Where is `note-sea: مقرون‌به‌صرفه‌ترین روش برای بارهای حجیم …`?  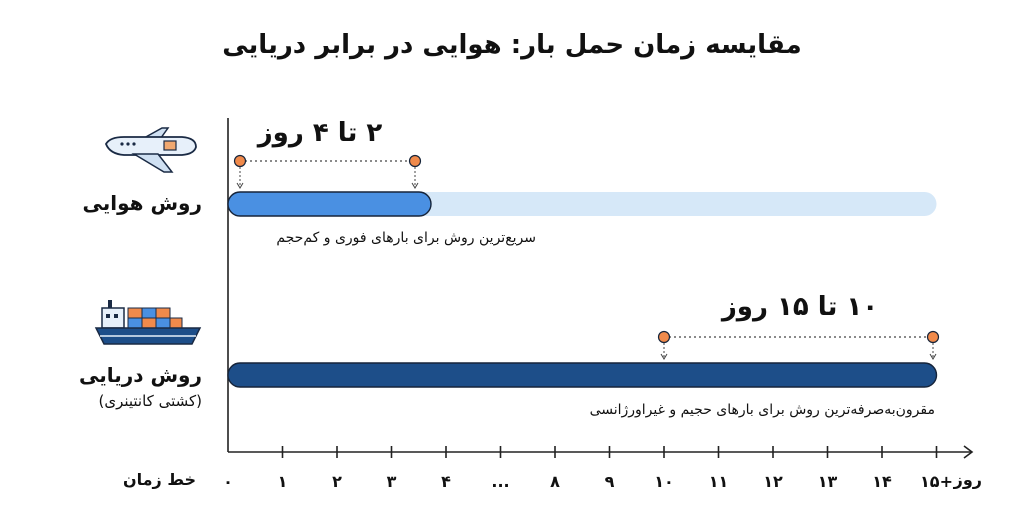 note-sea: مقرون‌به‌صرفه‌ترین روش برای بارهای حجیم … is located at coordinates (762, 410).